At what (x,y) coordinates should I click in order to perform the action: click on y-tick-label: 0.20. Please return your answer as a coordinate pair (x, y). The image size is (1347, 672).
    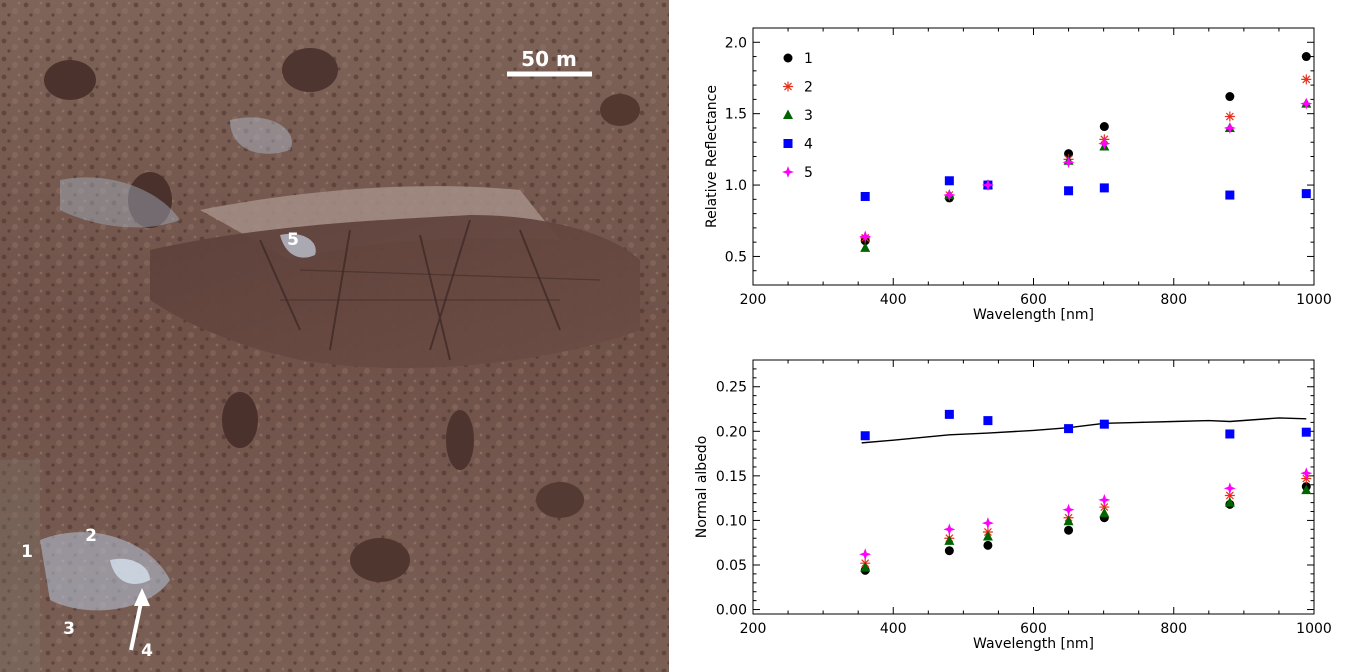
    Looking at the image, I should click on (731, 432).